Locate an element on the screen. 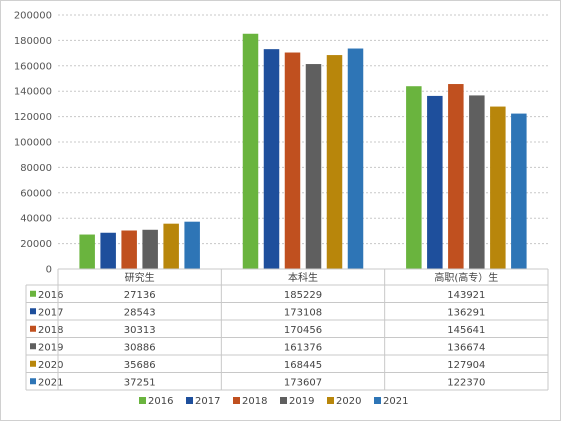 This screenshot has height=425, width=561. table-cell-value: 30886 is located at coordinates (140, 347).